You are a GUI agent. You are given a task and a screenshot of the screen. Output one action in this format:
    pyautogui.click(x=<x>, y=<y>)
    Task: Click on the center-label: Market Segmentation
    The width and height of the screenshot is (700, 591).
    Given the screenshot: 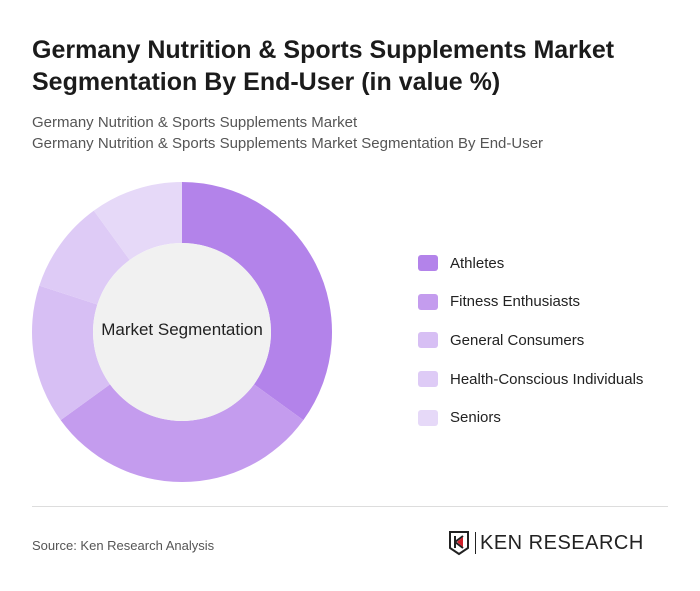 What is the action you would take?
    pyautogui.click(x=182, y=329)
    